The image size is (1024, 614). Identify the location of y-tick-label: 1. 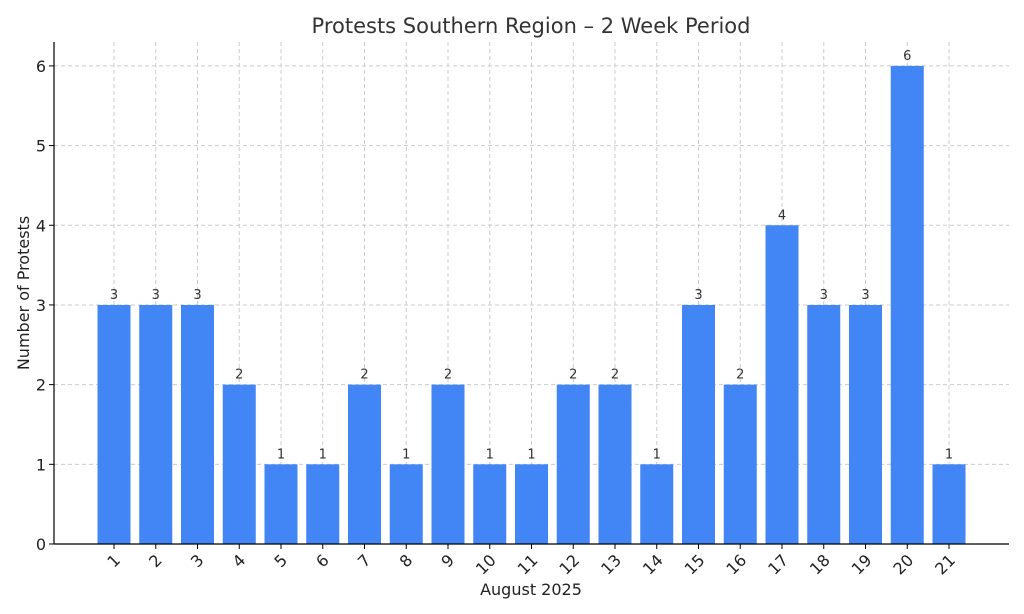
(41, 464).